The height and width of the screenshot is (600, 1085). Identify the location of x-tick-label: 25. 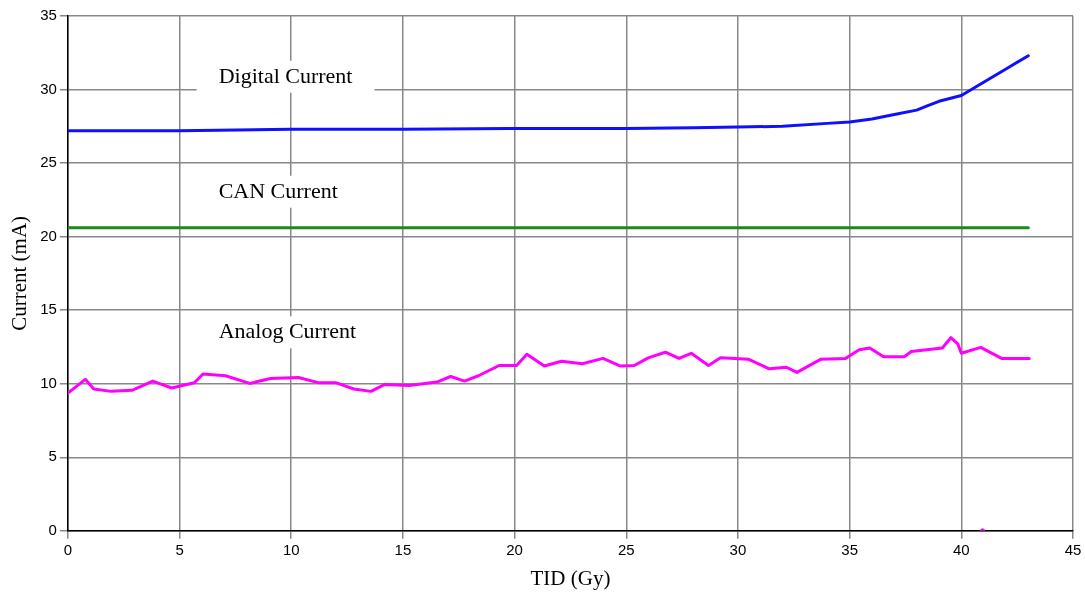
(626, 549).